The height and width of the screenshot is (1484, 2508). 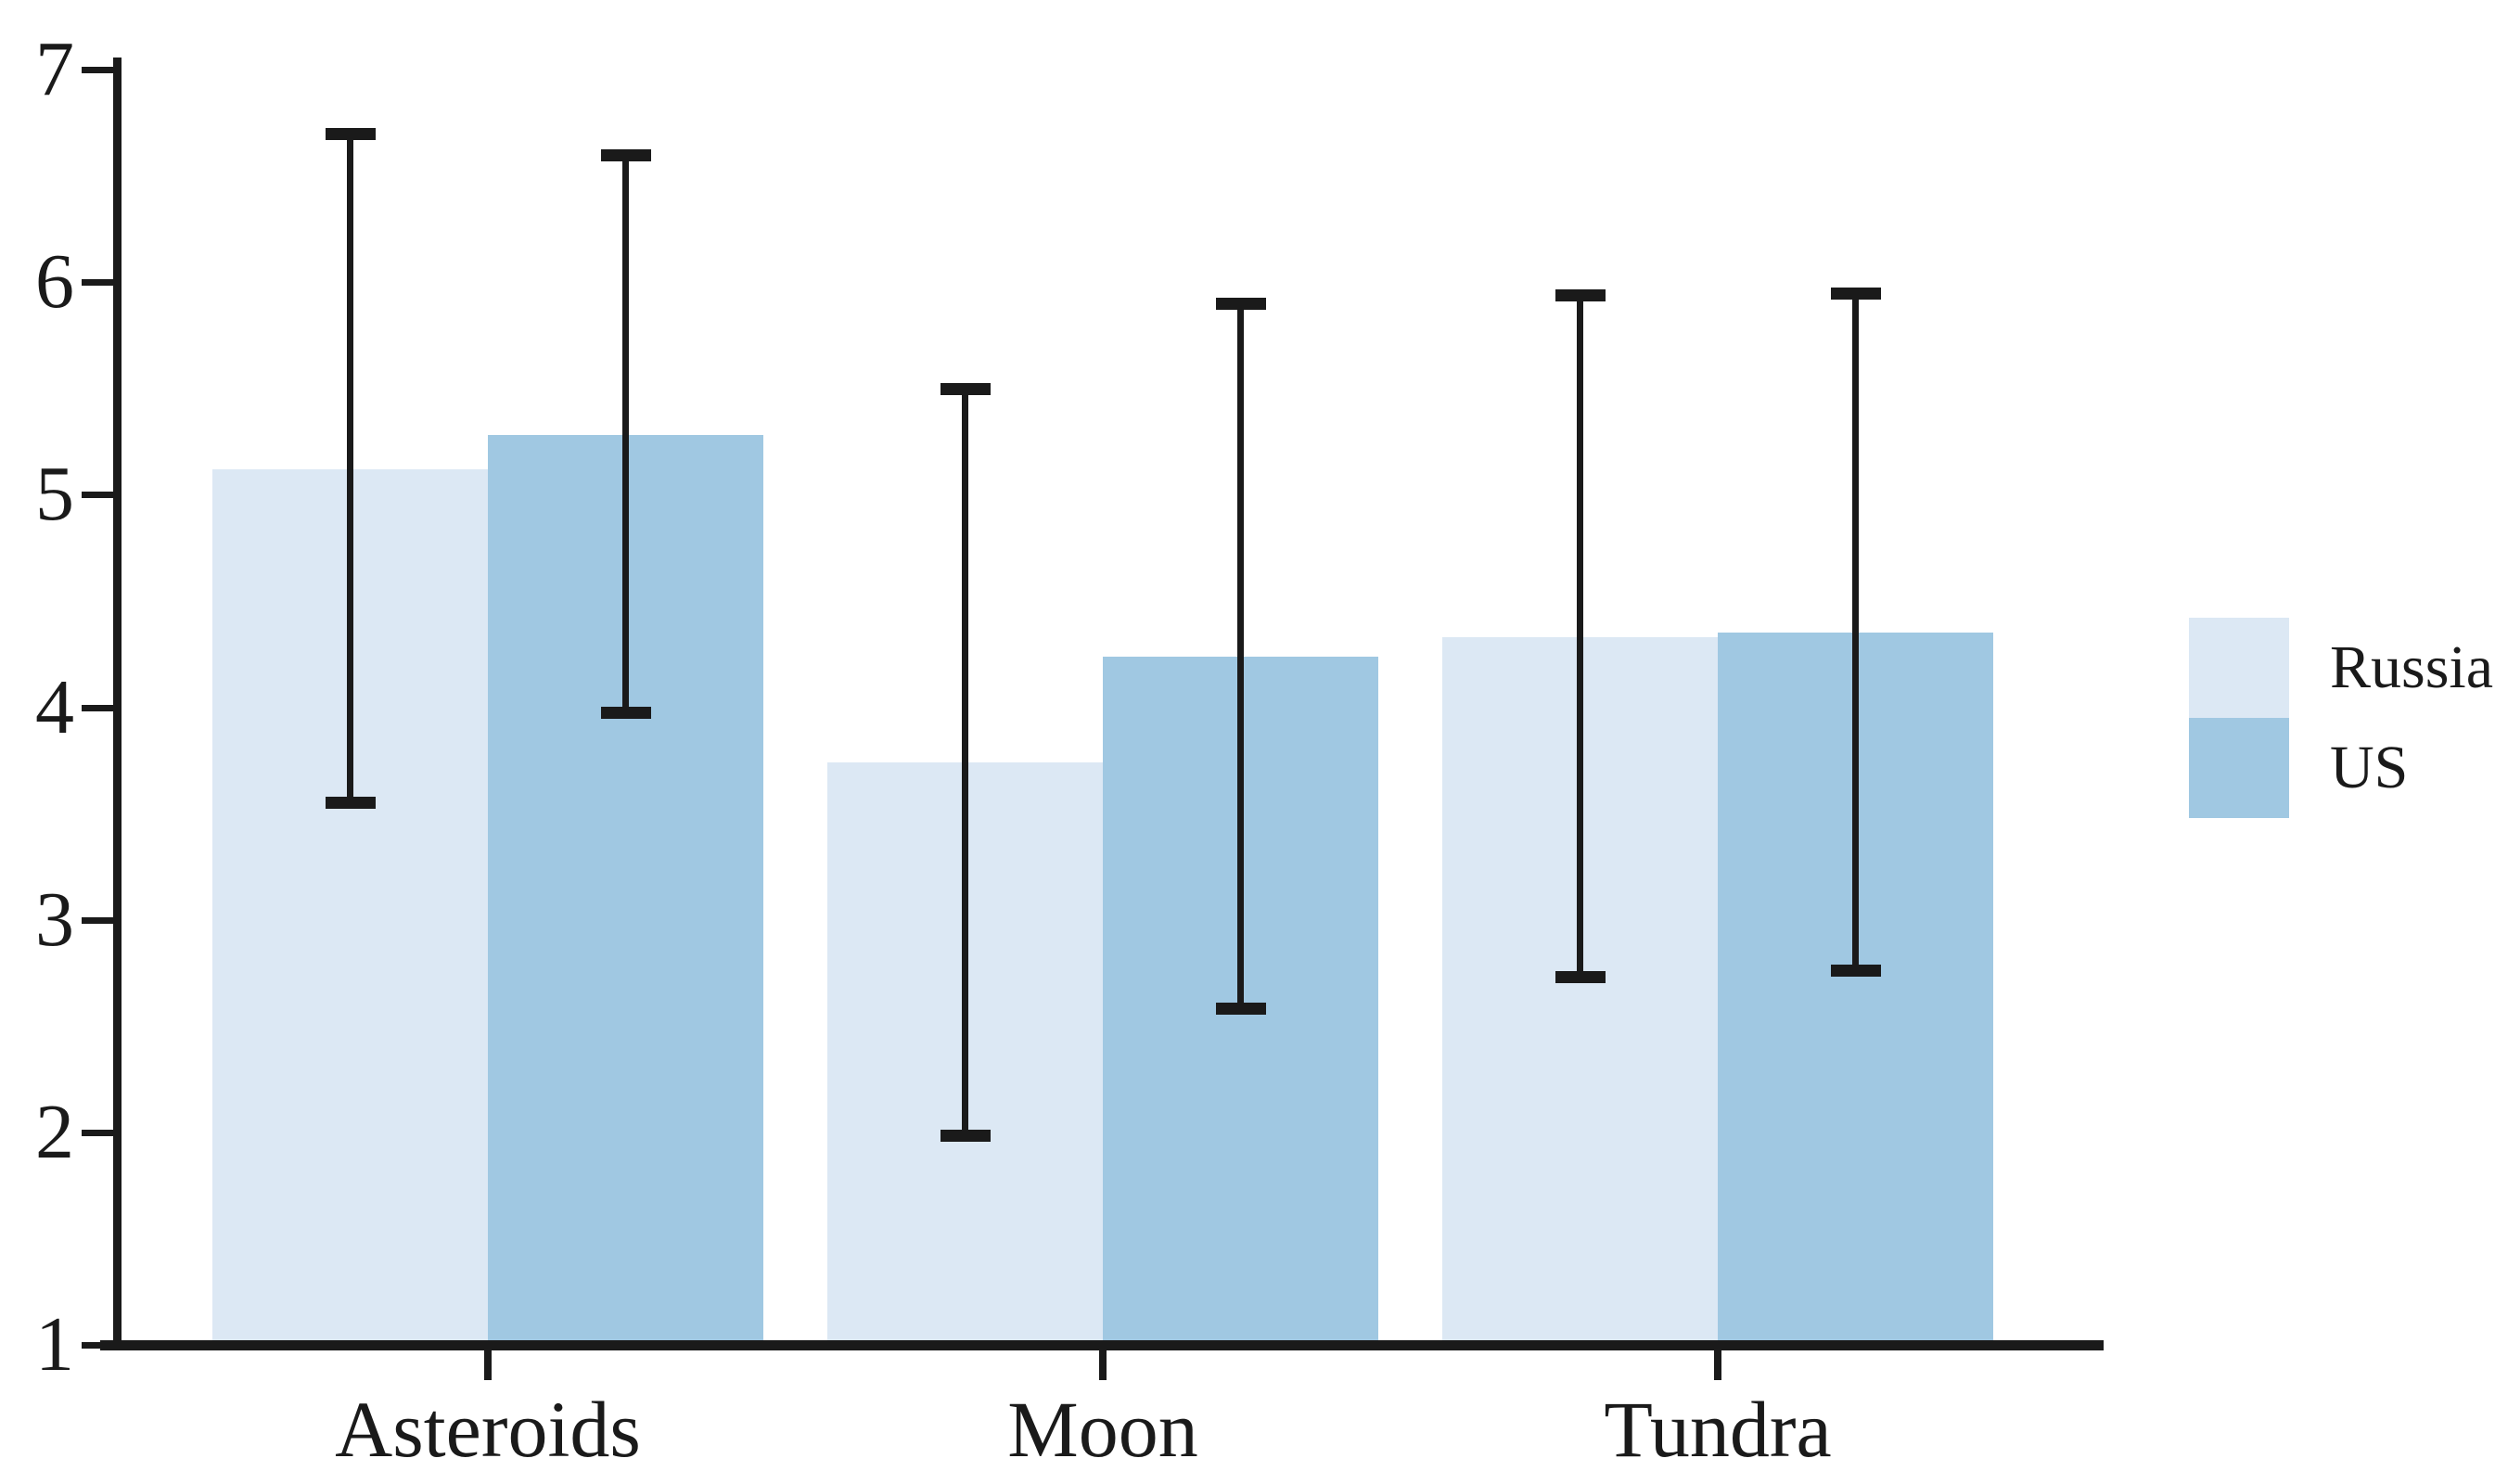 I want to click on legend-item-russia: Russia, so click(x=2341, y=668).